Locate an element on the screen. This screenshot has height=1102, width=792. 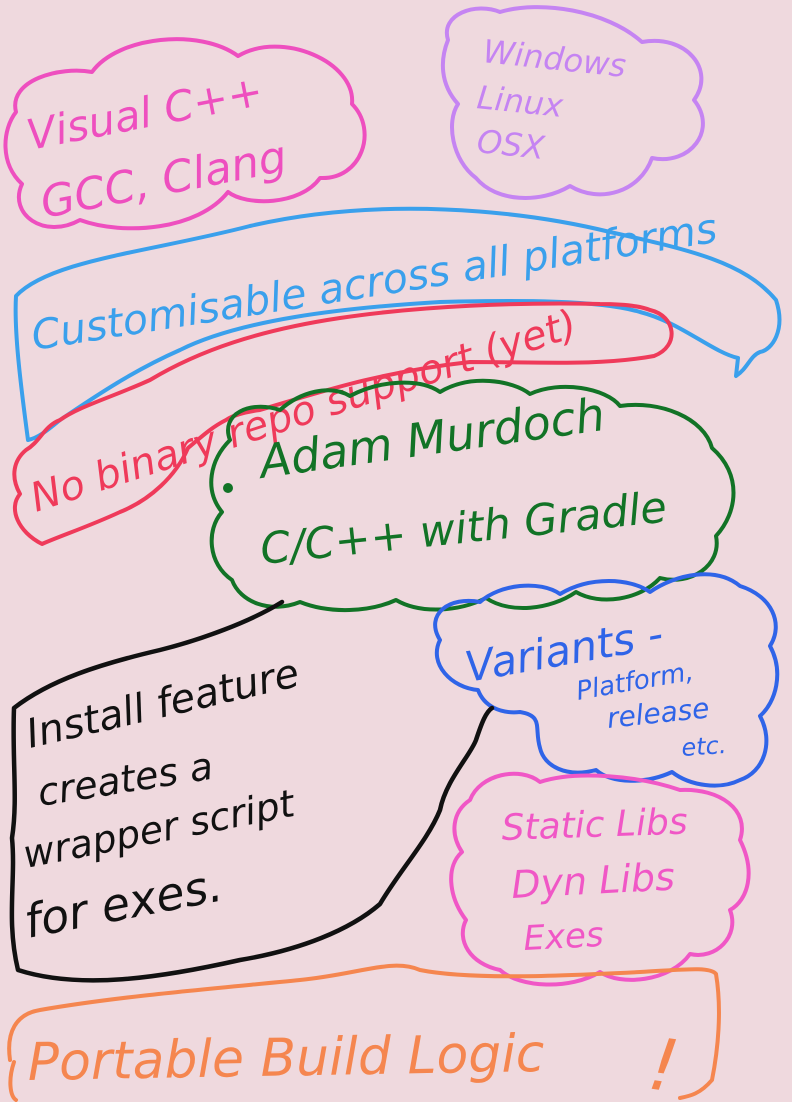
platforms-line3: OSX is located at coordinates (511, 144).